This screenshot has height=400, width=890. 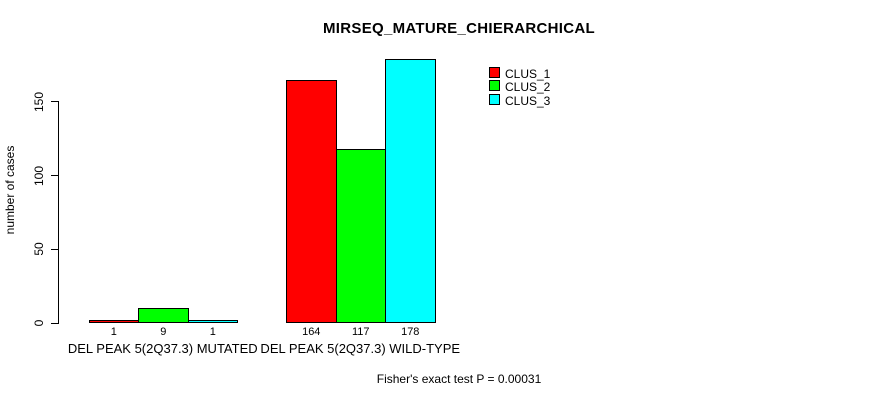 I want to click on bar-value-label: 164, so click(x=311, y=331).